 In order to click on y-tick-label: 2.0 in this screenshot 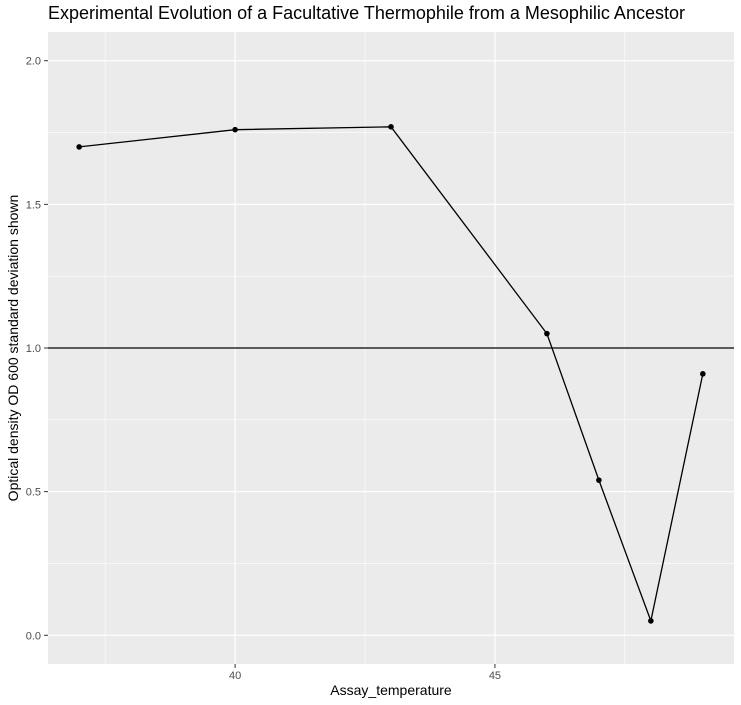, I will do `click(33, 62)`.